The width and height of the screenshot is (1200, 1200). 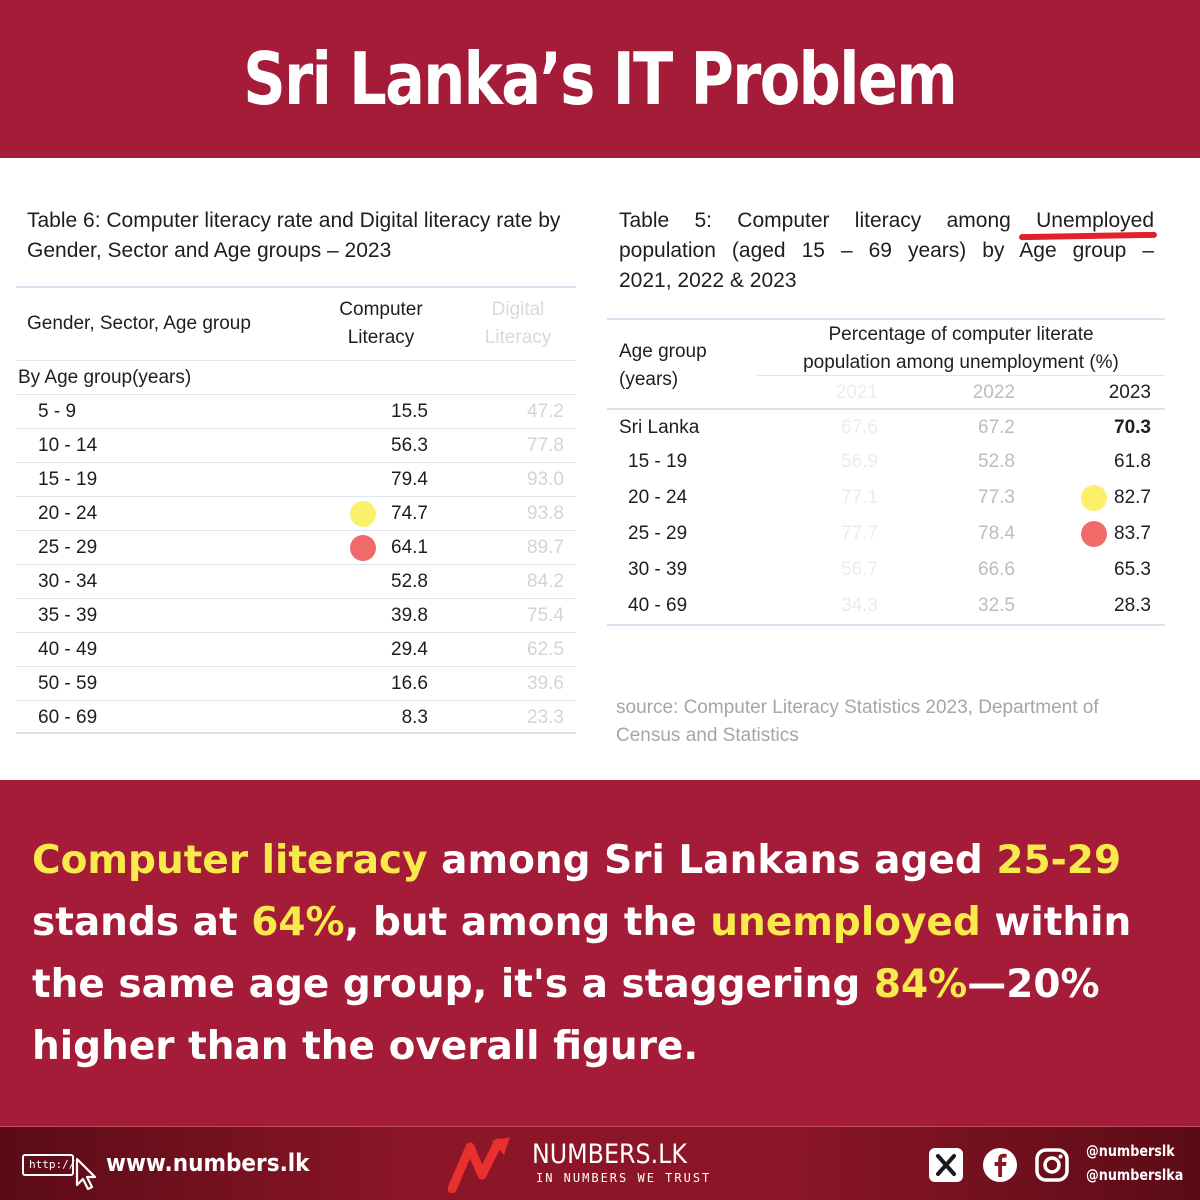 What do you see at coordinates (1132, 497) in the screenshot?
I see `value-2023-cell: 82.7` at bounding box center [1132, 497].